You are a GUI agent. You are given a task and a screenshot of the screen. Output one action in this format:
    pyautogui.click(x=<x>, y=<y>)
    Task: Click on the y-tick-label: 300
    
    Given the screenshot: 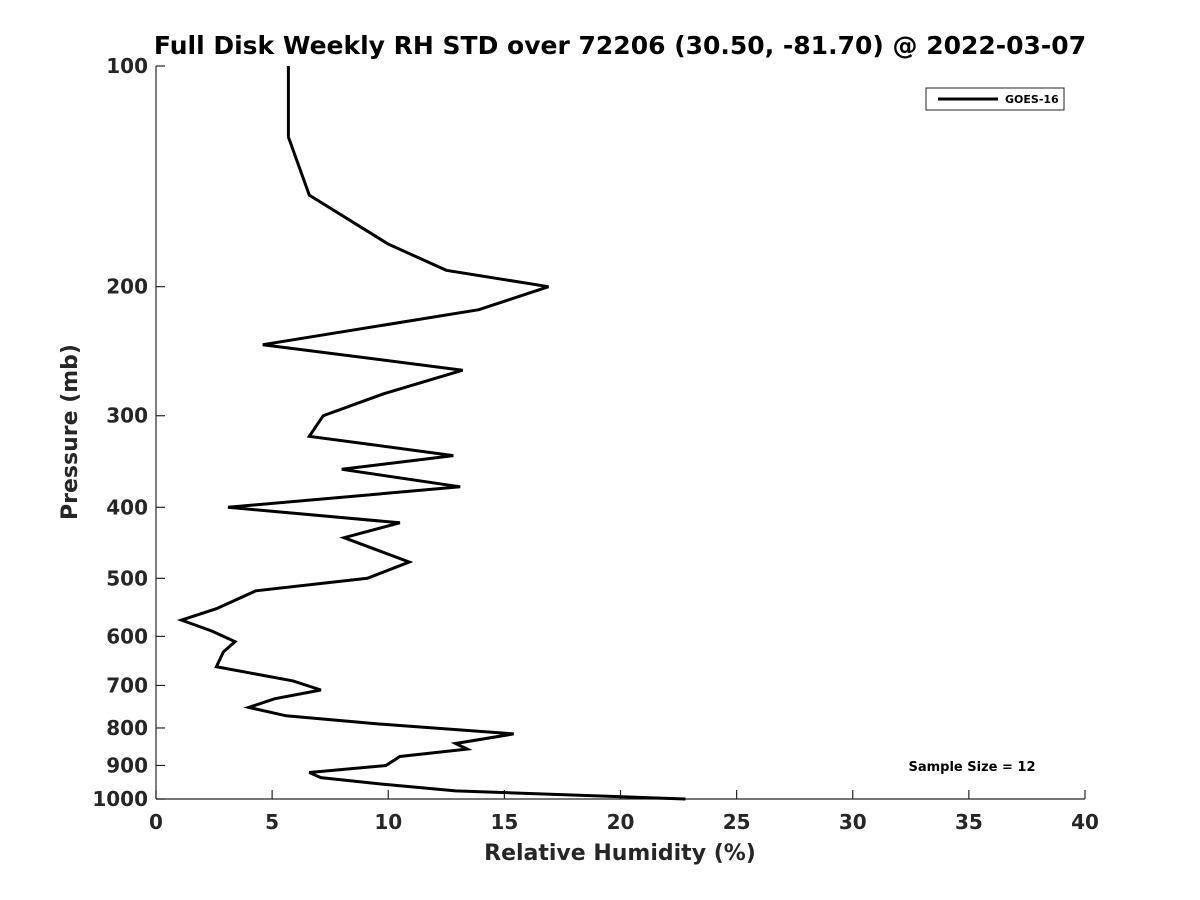 What is the action you would take?
    pyautogui.click(x=127, y=416)
    